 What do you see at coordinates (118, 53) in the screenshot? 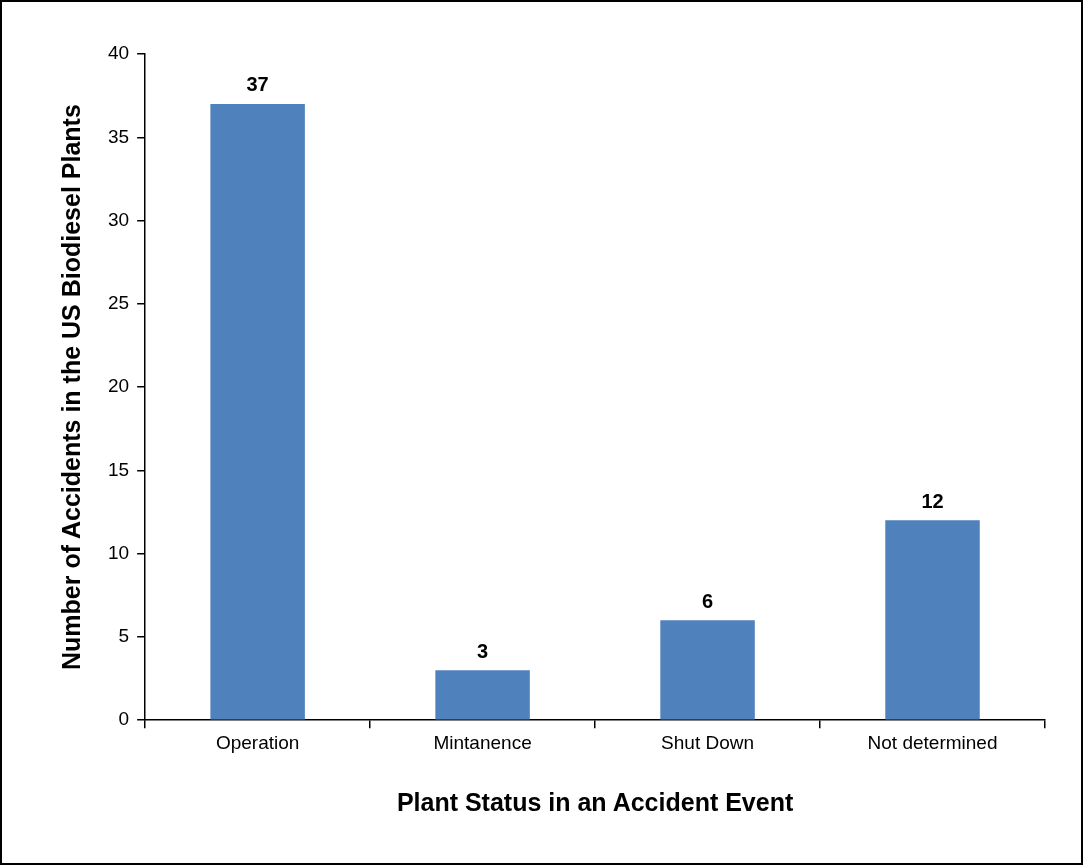
I see `y-tick-label: 40` at bounding box center [118, 53].